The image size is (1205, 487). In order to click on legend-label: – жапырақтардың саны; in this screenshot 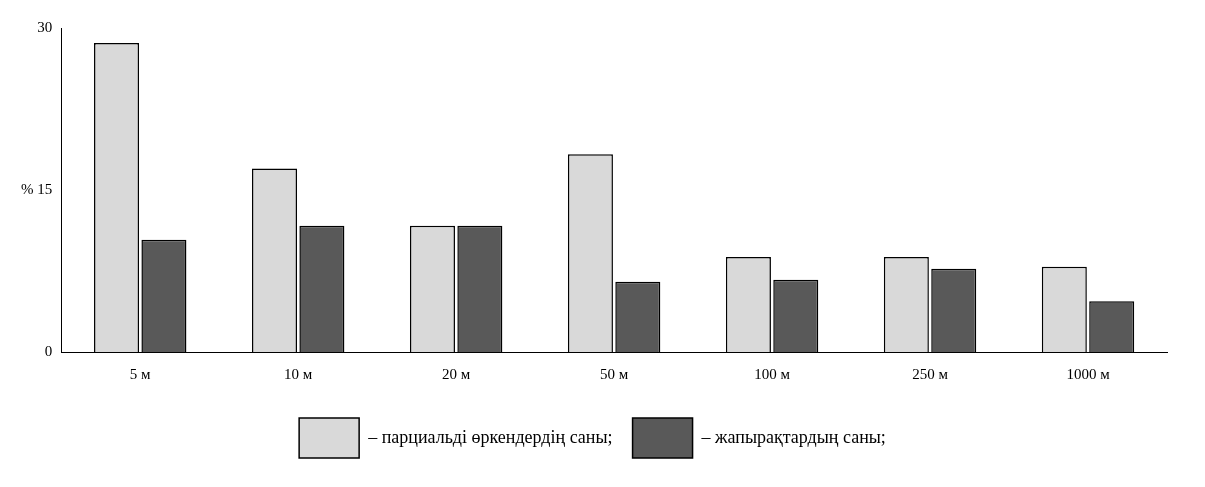, I will do `click(793, 436)`.